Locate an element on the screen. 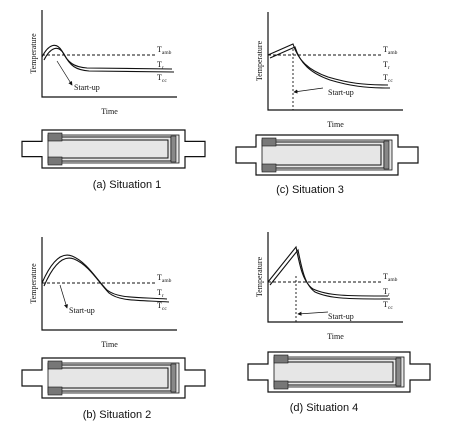  caption: (b) Situation 2 is located at coordinates (117, 415).